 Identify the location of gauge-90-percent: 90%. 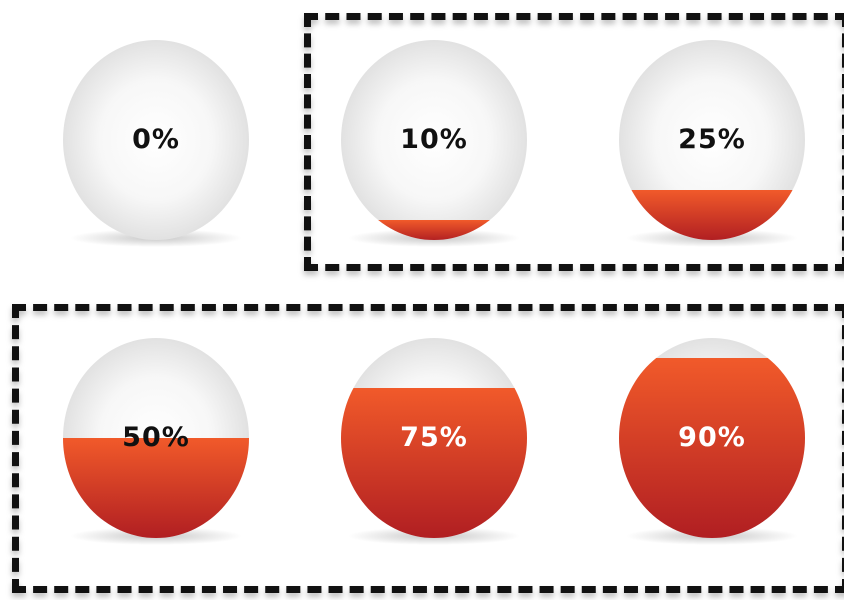
(712, 441).